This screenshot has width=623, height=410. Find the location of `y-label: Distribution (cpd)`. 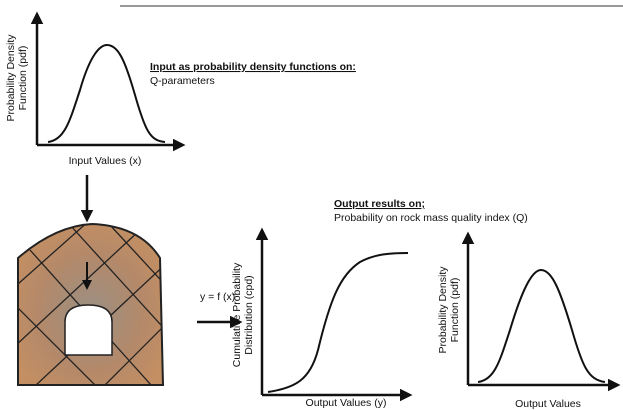

y-label: Distribution (cpd) is located at coordinates (249, 314).